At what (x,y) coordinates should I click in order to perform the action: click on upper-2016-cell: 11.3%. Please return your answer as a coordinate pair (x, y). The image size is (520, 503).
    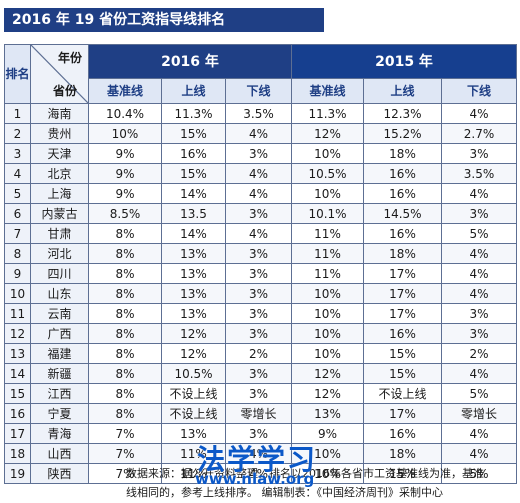
    Looking at the image, I should click on (193, 113).